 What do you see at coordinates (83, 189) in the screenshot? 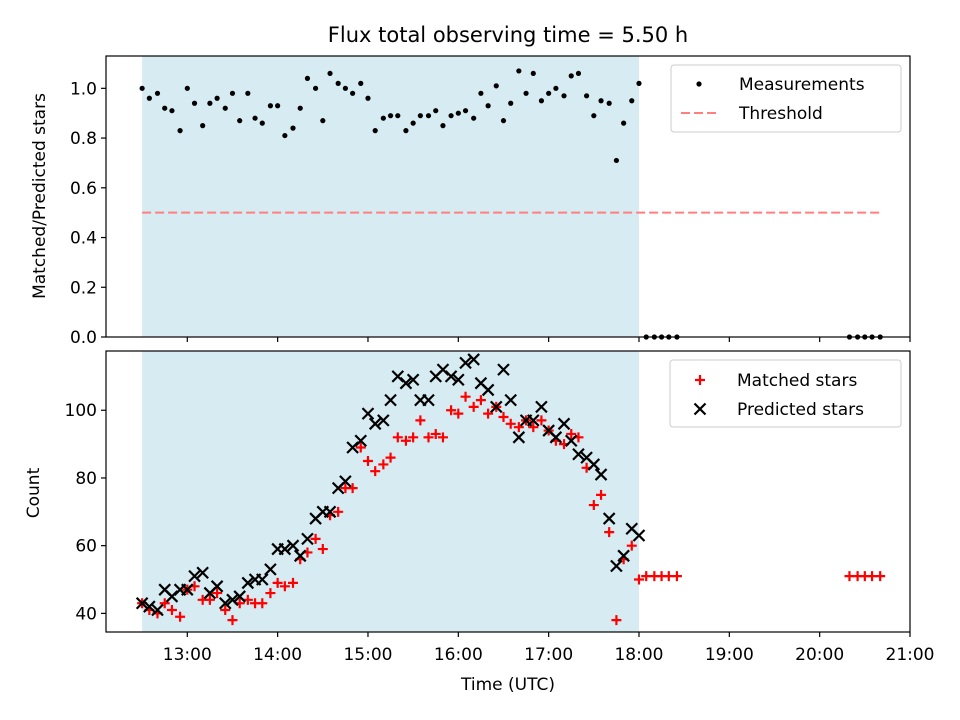
I see `y-tick-label: 0.6` at bounding box center [83, 189].